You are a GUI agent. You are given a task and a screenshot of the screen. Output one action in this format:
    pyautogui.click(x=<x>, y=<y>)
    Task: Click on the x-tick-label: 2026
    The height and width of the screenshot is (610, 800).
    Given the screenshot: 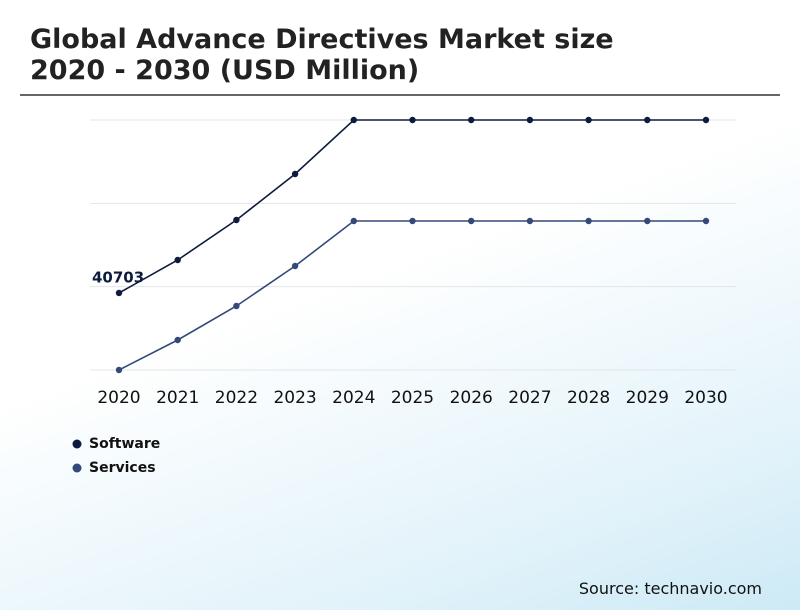 What is the action you would take?
    pyautogui.click(x=471, y=398)
    